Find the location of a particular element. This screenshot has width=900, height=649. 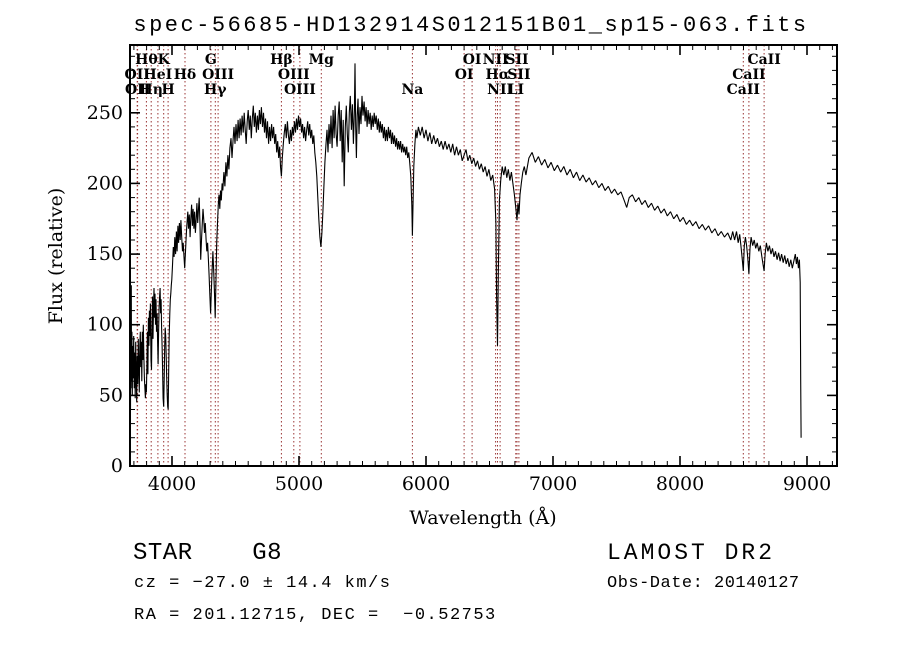

y-tick-label: 200 is located at coordinates (105, 183).